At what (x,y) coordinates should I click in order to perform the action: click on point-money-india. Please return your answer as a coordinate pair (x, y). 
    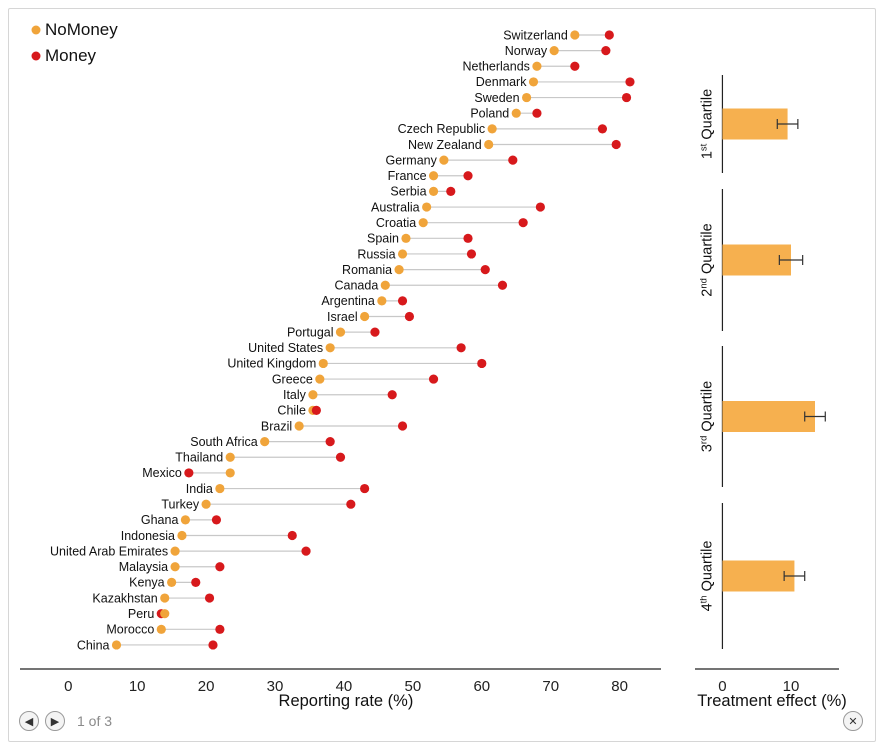
    Looking at the image, I should click on (365, 488).